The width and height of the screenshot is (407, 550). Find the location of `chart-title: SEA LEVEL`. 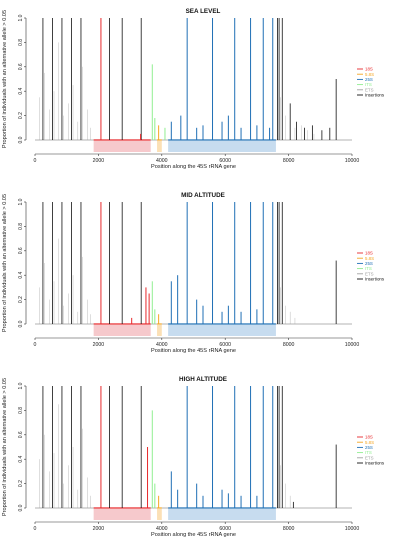

chart-title: SEA LEVEL is located at coordinates (203, 11).